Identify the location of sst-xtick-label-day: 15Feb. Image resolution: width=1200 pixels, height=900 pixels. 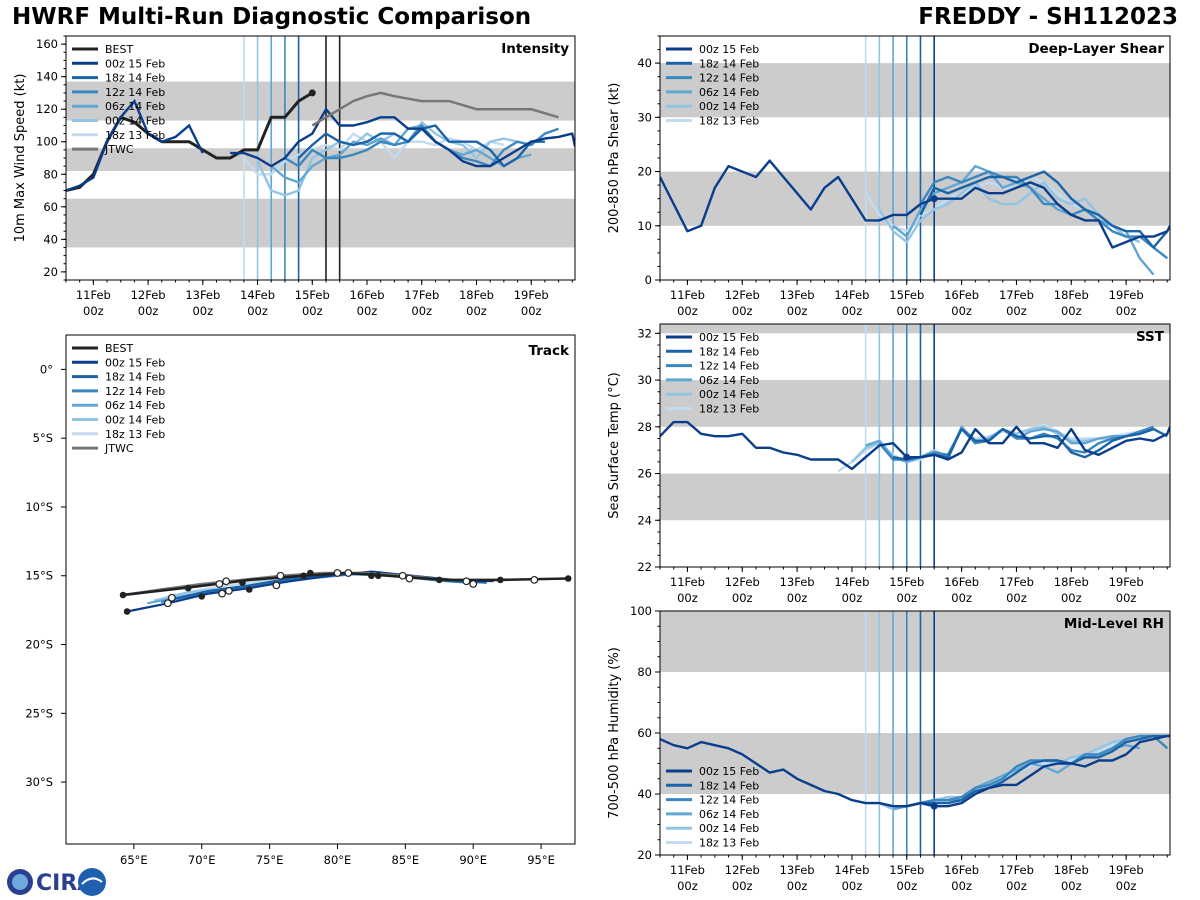
(906, 582).